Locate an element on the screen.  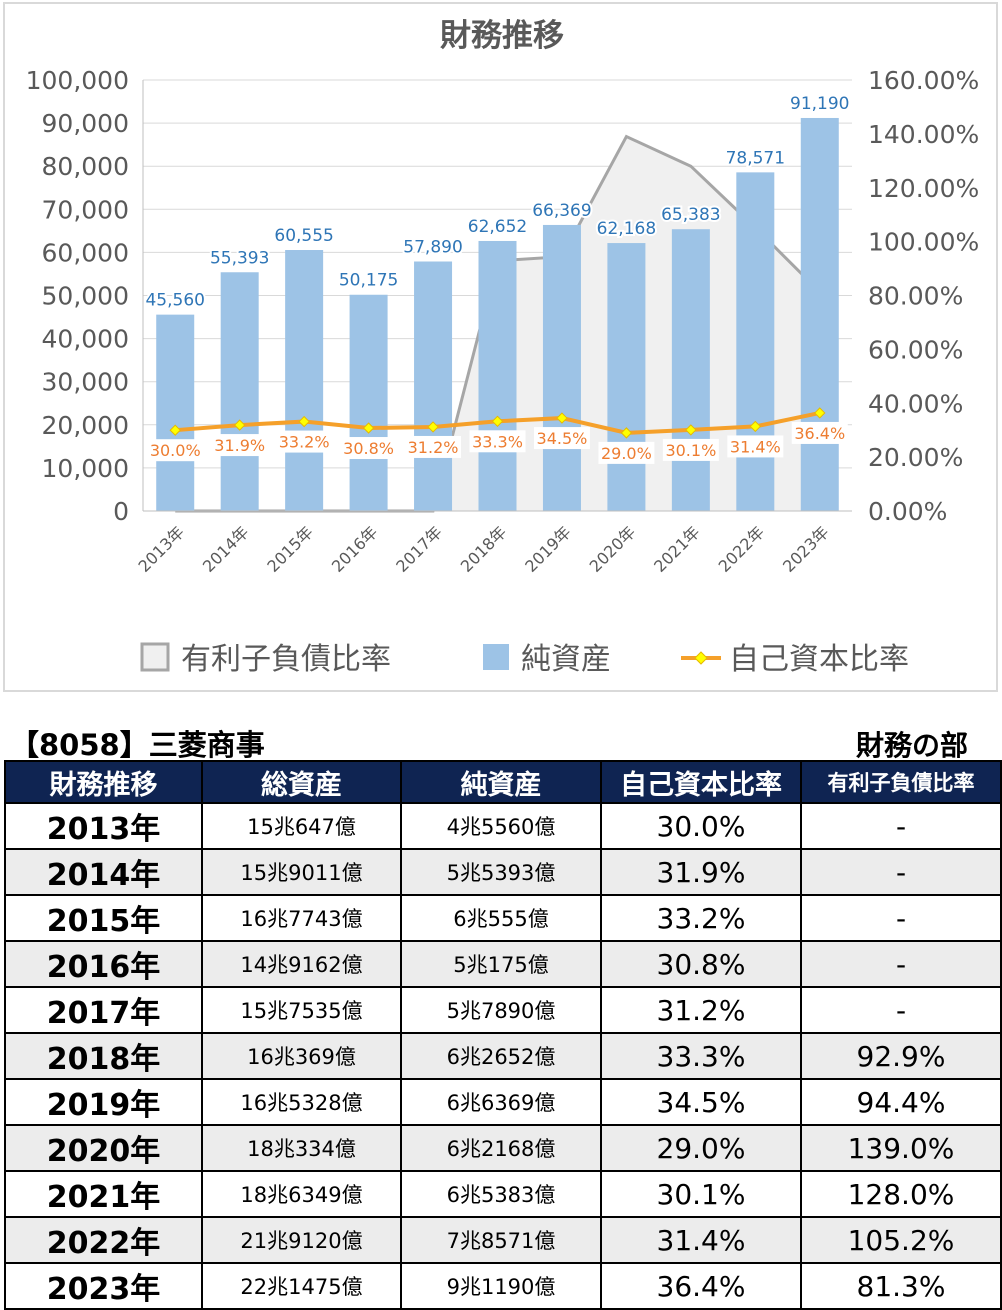
x-tick-label: 2017年 is located at coordinates (419, 549).